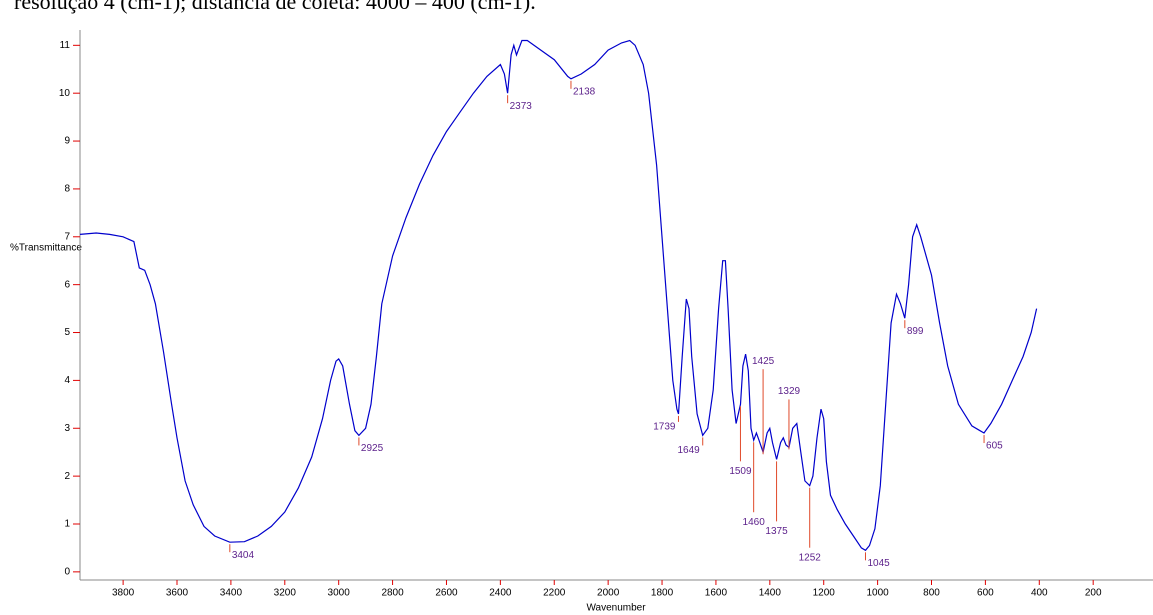 This screenshot has width=1153, height=615. Describe the element at coordinates (392, 593) in the screenshot. I see `x-tick-label: 2800` at that location.